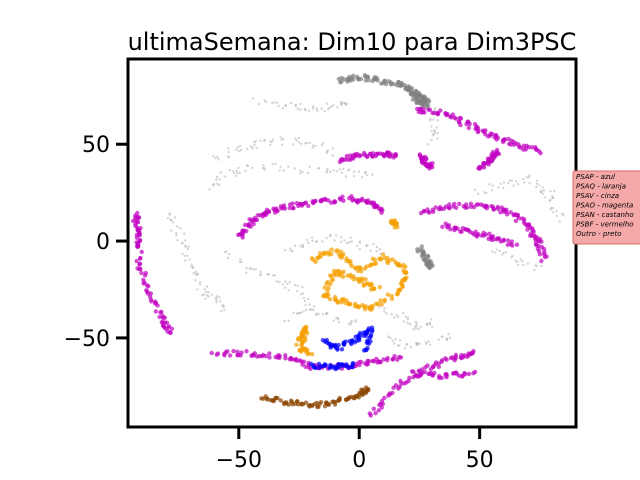  I want to click on x-tick-label: −50, so click(239, 460).